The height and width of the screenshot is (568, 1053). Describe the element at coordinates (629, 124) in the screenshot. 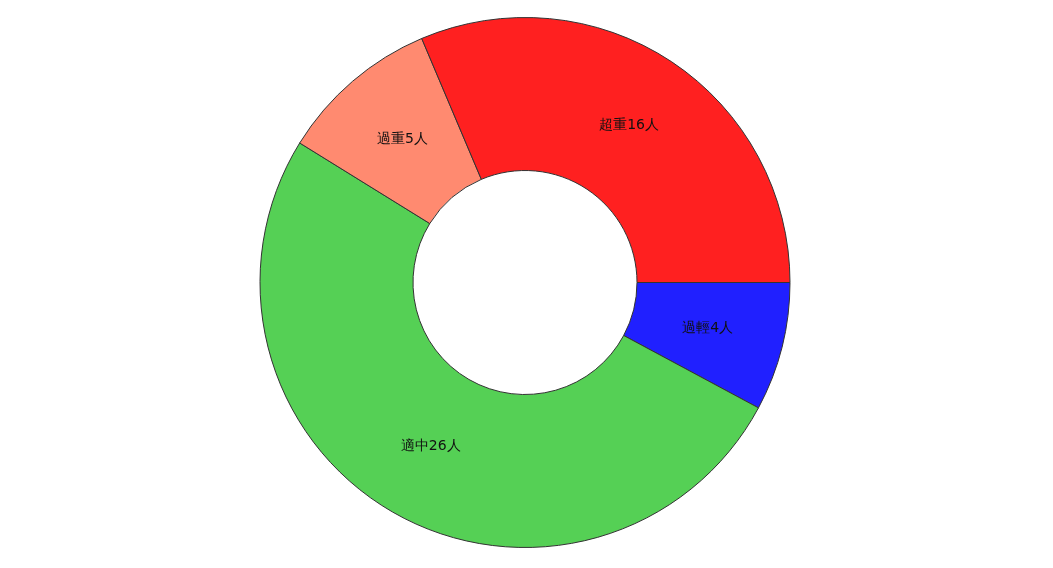

I see `slice-label: 超重16人` at that location.